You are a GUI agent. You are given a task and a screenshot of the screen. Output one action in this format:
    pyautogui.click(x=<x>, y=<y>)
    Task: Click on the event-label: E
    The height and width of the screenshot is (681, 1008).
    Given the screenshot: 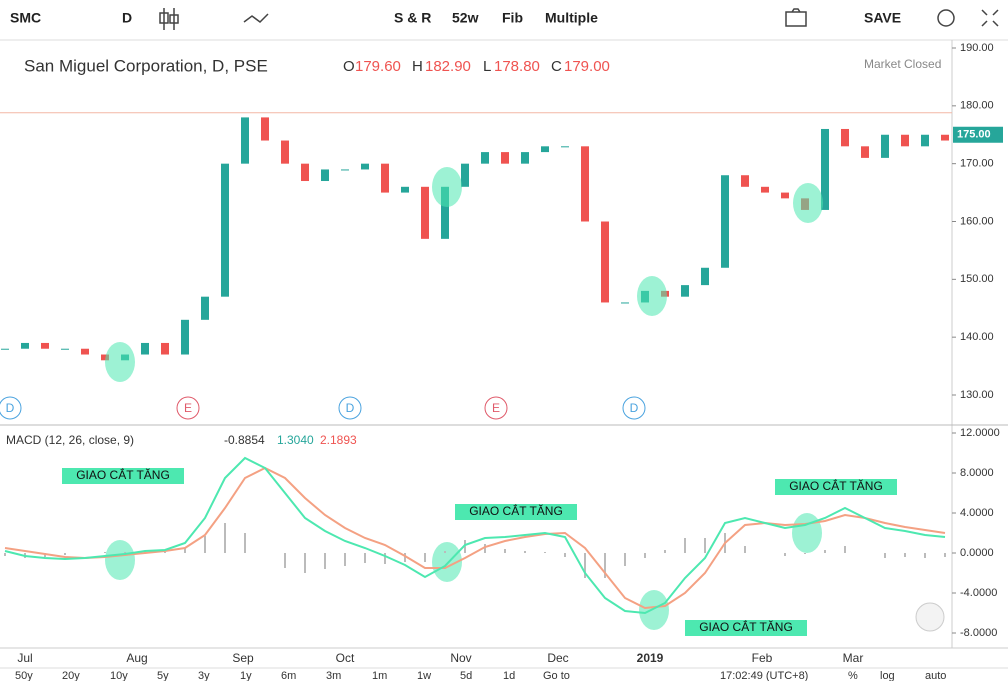 What is the action you would take?
    pyautogui.click(x=496, y=408)
    